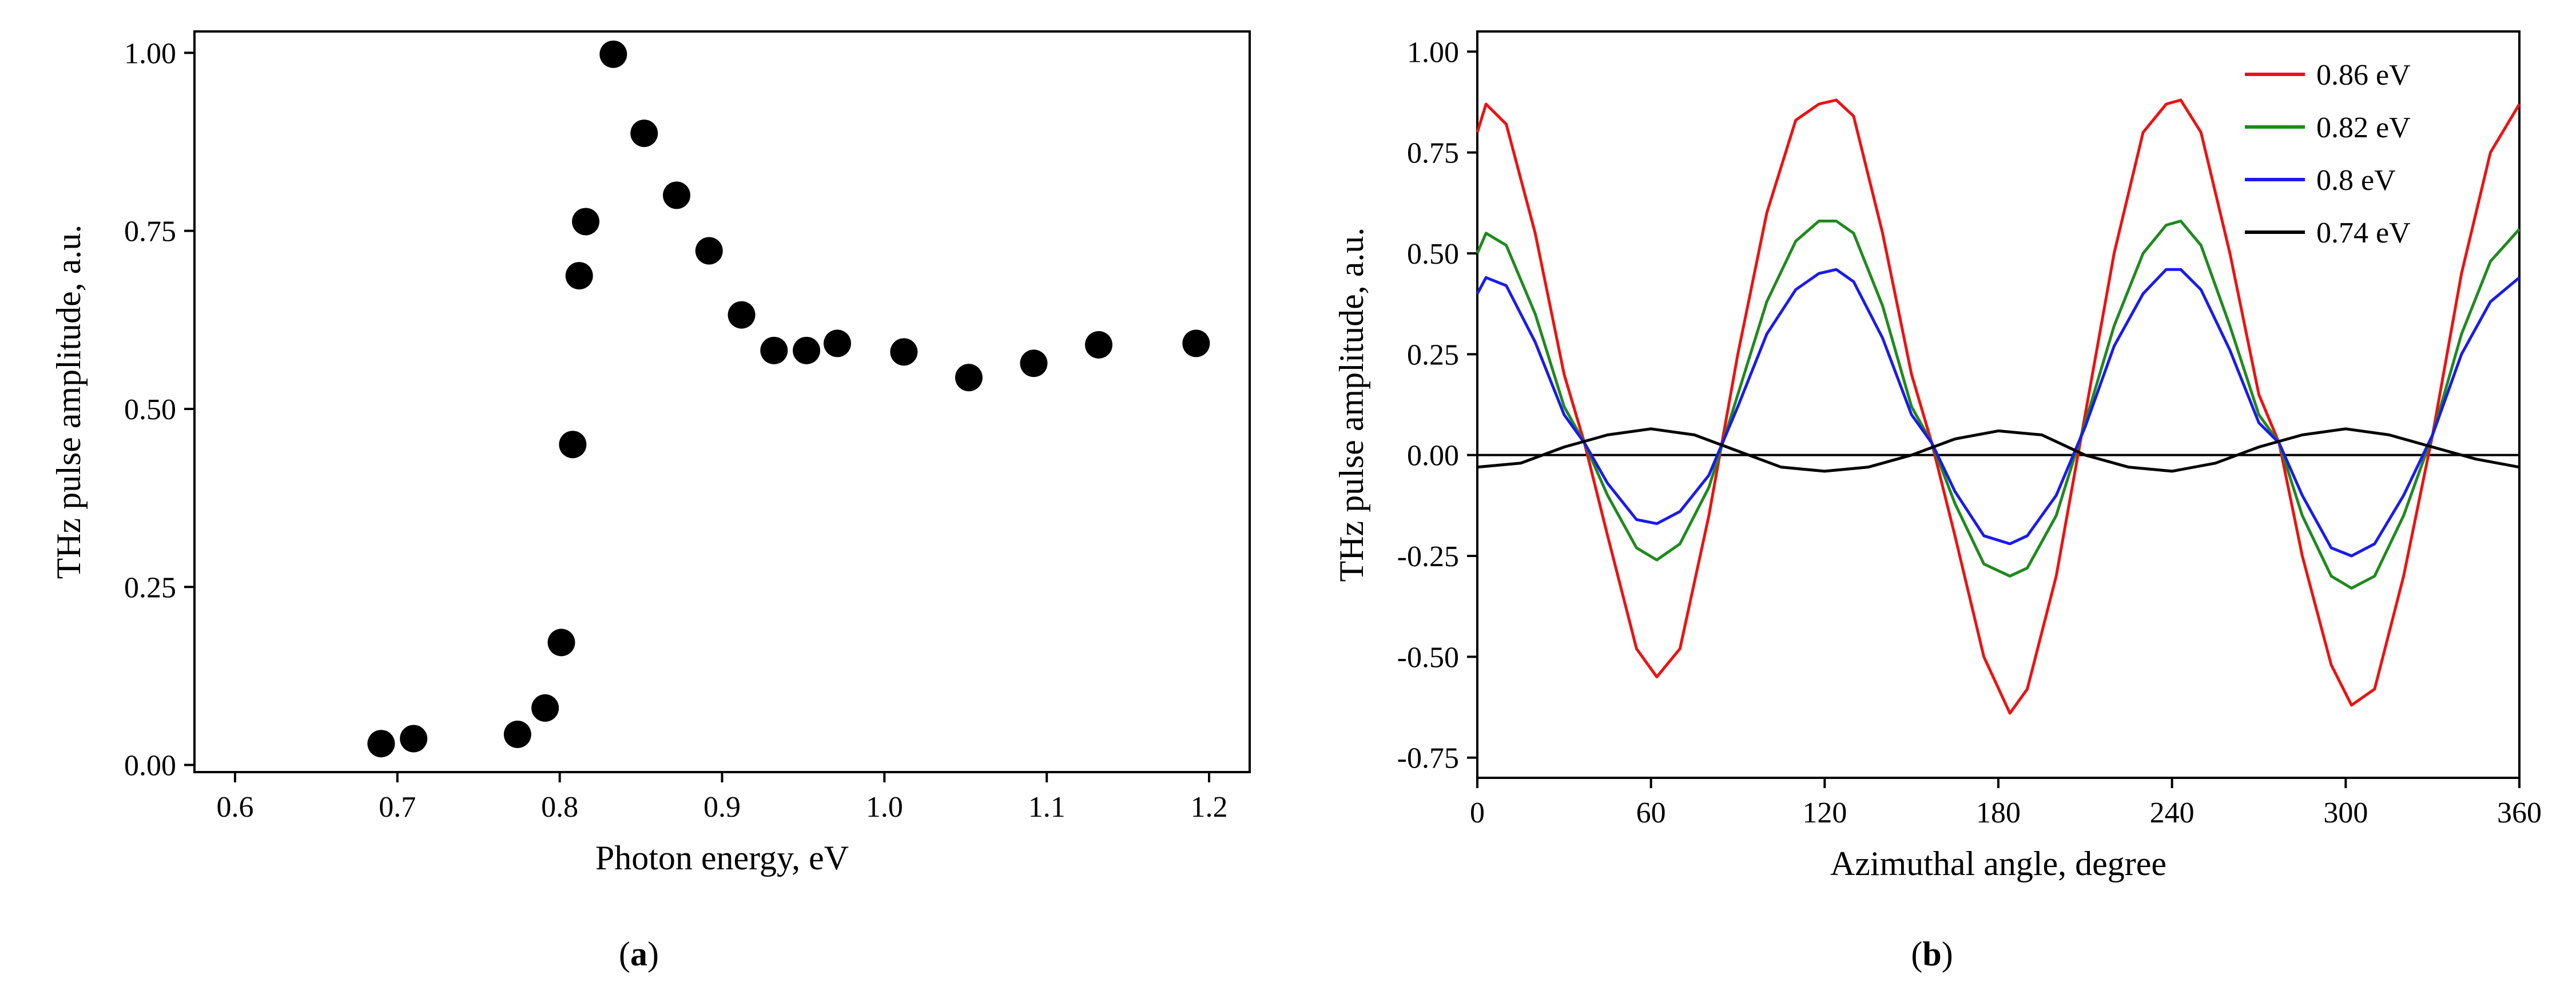 Image resolution: width=2576 pixels, height=986 pixels. What do you see at coordinates (2172, 813) in the screenshot?
I see `x-tick-label: 240` at bounding box center [2172, 813].